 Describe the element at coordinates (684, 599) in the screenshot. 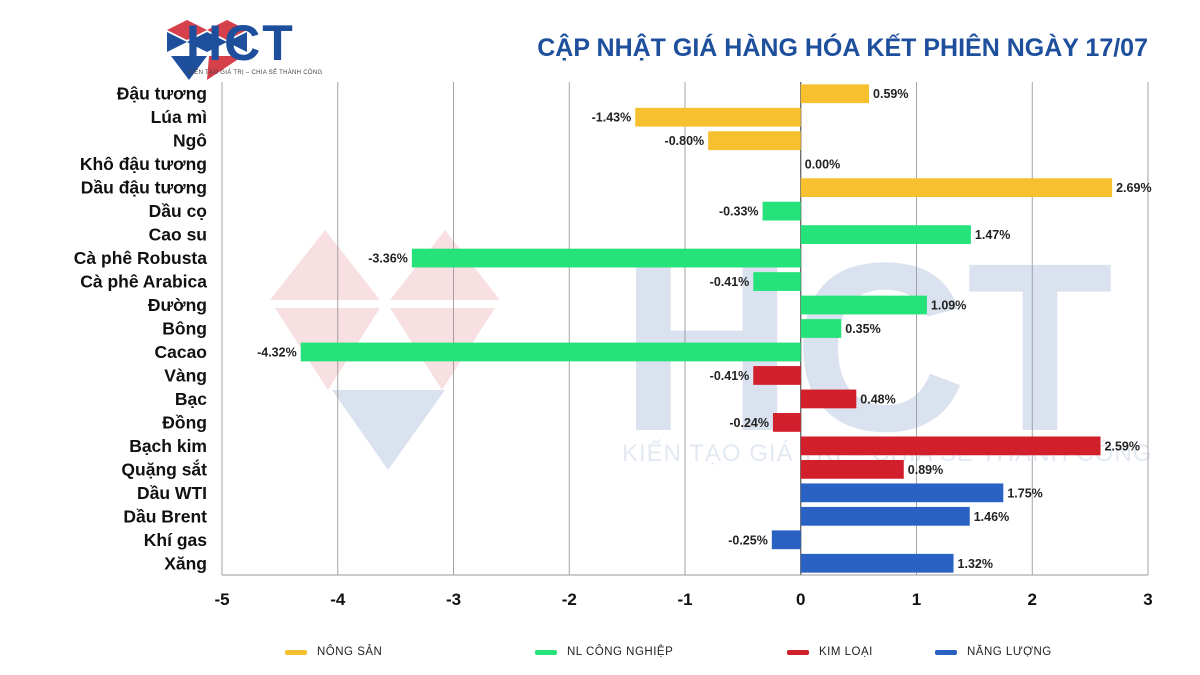

I see `x-tick-label: -1` at that location.